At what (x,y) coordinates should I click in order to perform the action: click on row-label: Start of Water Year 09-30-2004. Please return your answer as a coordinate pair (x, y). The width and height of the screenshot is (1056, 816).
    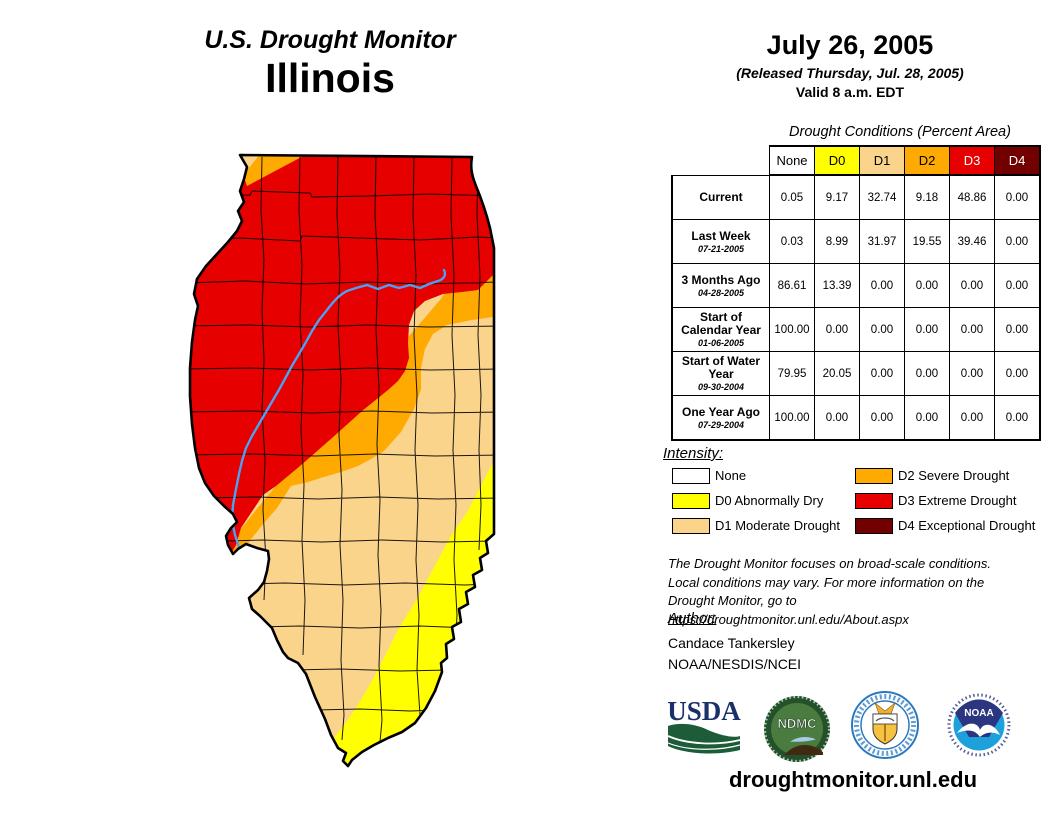
    Looking at the image, I should click on (720, 373).